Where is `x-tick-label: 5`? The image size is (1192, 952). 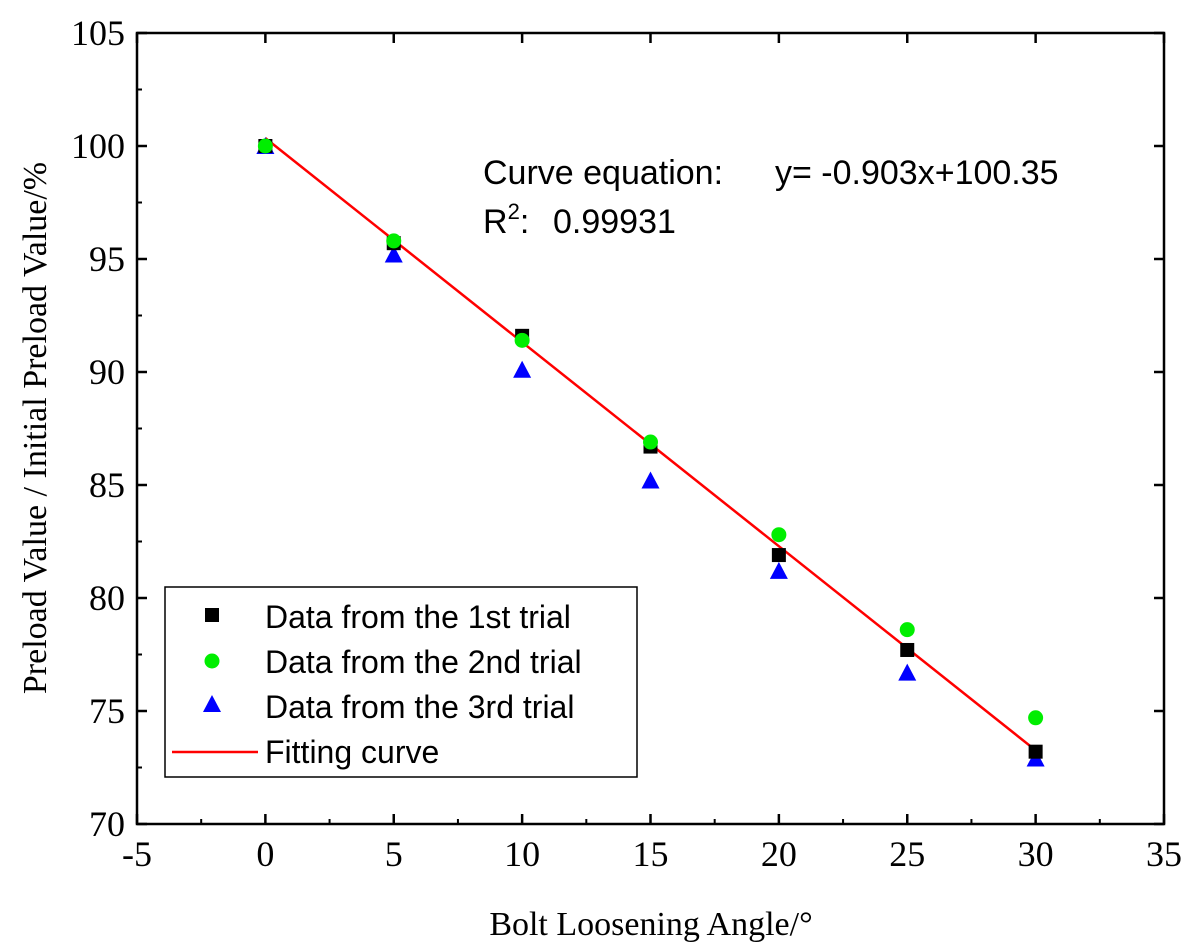 x-tick-label: 5 is located at coordinates (394, 854).